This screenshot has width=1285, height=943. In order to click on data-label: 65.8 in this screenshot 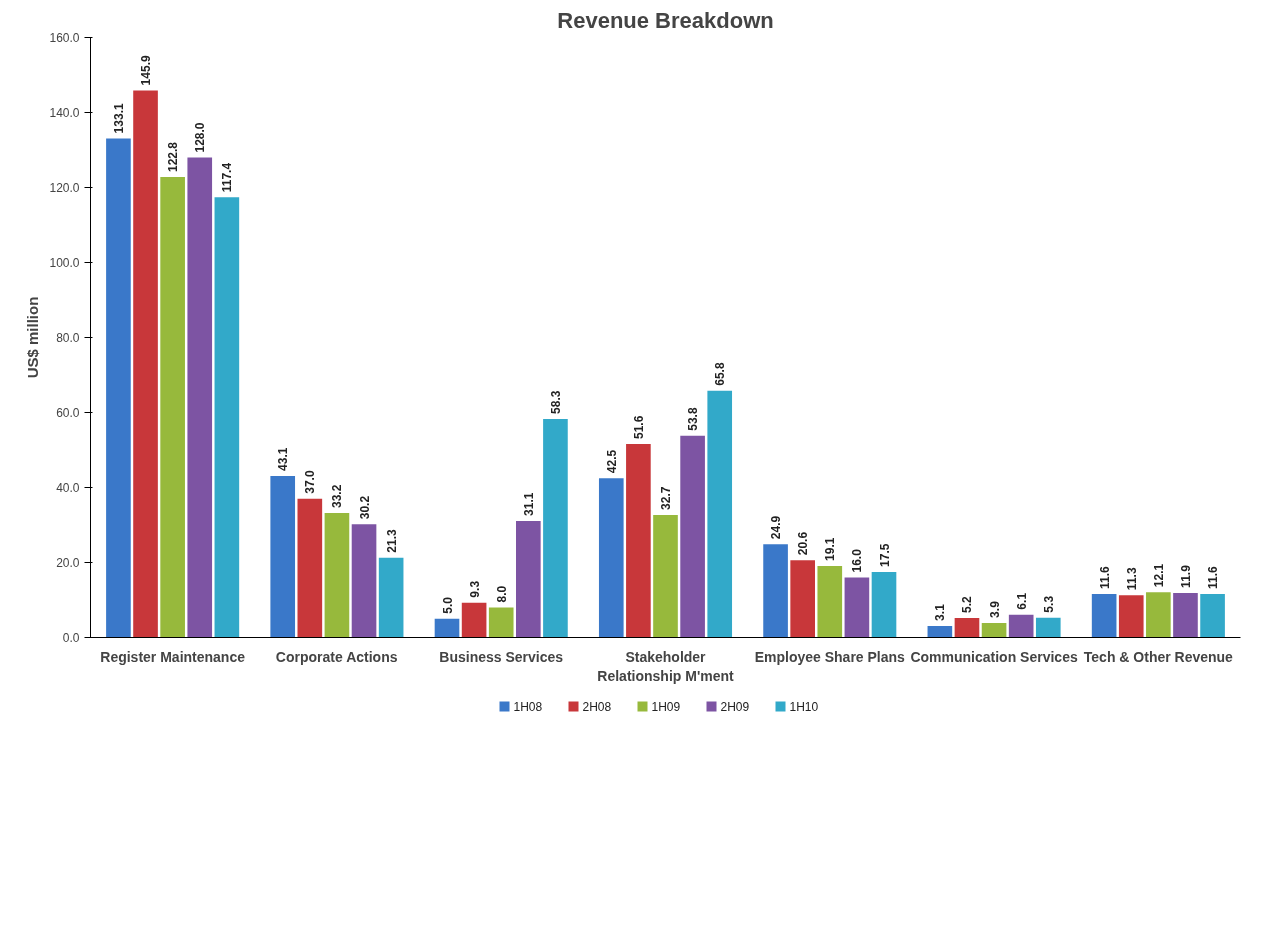, I will do `click(720, 374)`.